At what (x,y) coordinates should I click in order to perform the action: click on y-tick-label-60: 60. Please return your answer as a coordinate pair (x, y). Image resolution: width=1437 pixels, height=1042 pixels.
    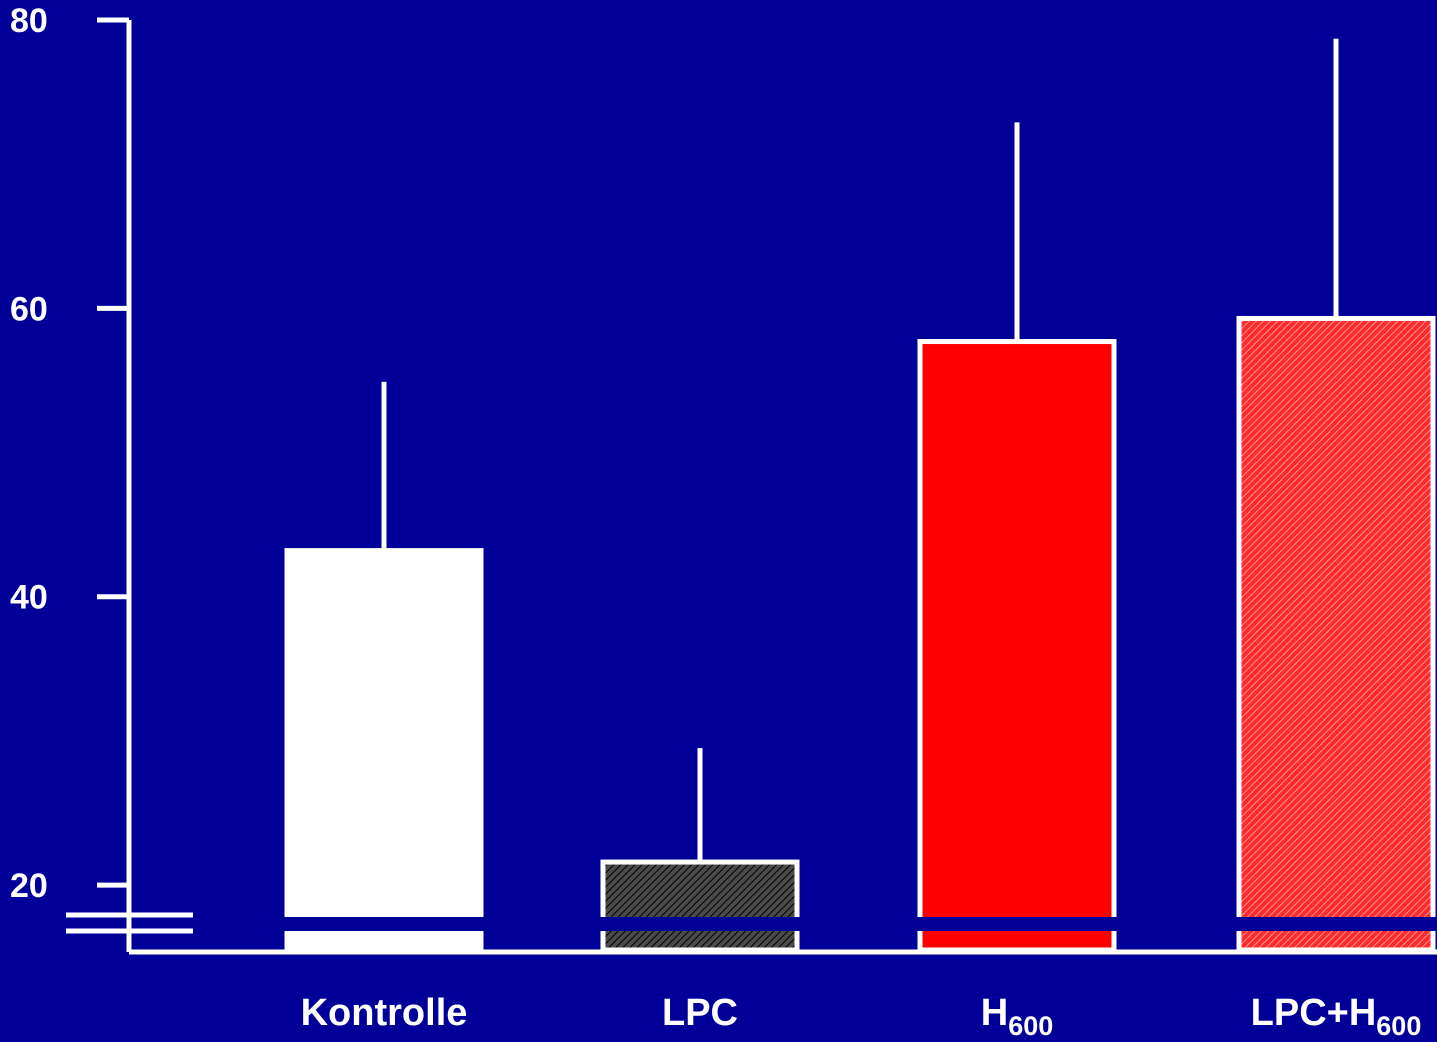
    Looking at the image, I should click on (29, 309).